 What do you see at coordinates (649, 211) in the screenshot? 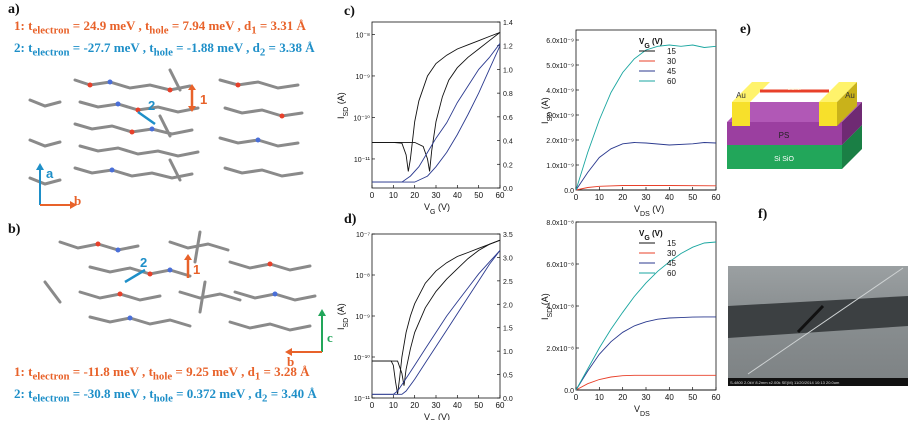
I see `x-axis-label: VDS (V)` at bounding box center [649, 211].